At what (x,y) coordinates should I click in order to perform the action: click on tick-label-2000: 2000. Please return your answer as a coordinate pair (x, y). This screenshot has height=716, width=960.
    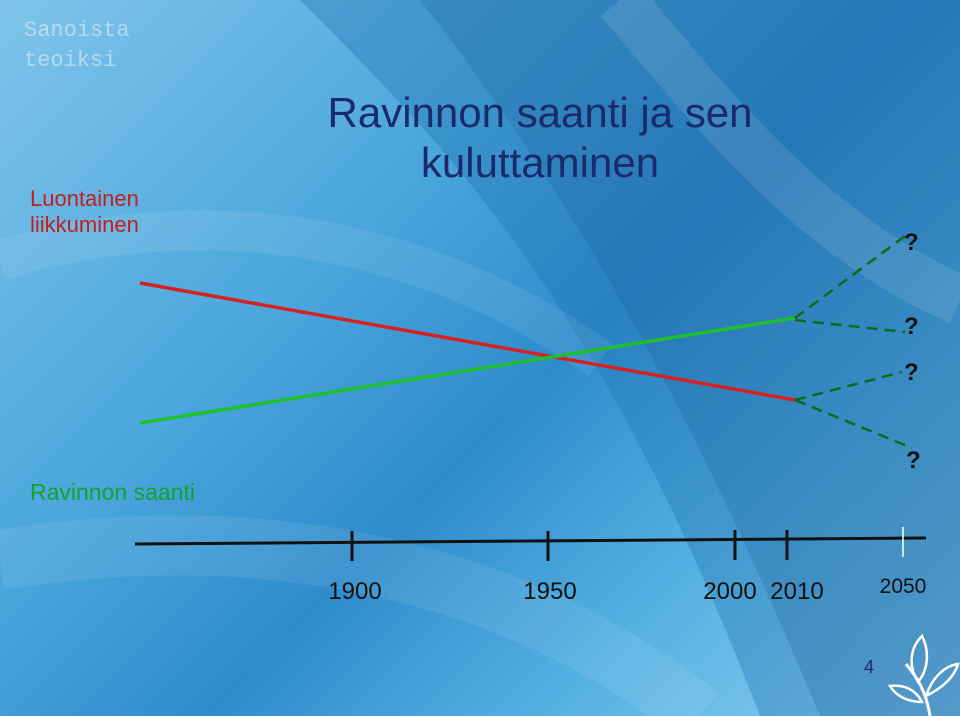
    Looking at the image, I should click on (729, 591).